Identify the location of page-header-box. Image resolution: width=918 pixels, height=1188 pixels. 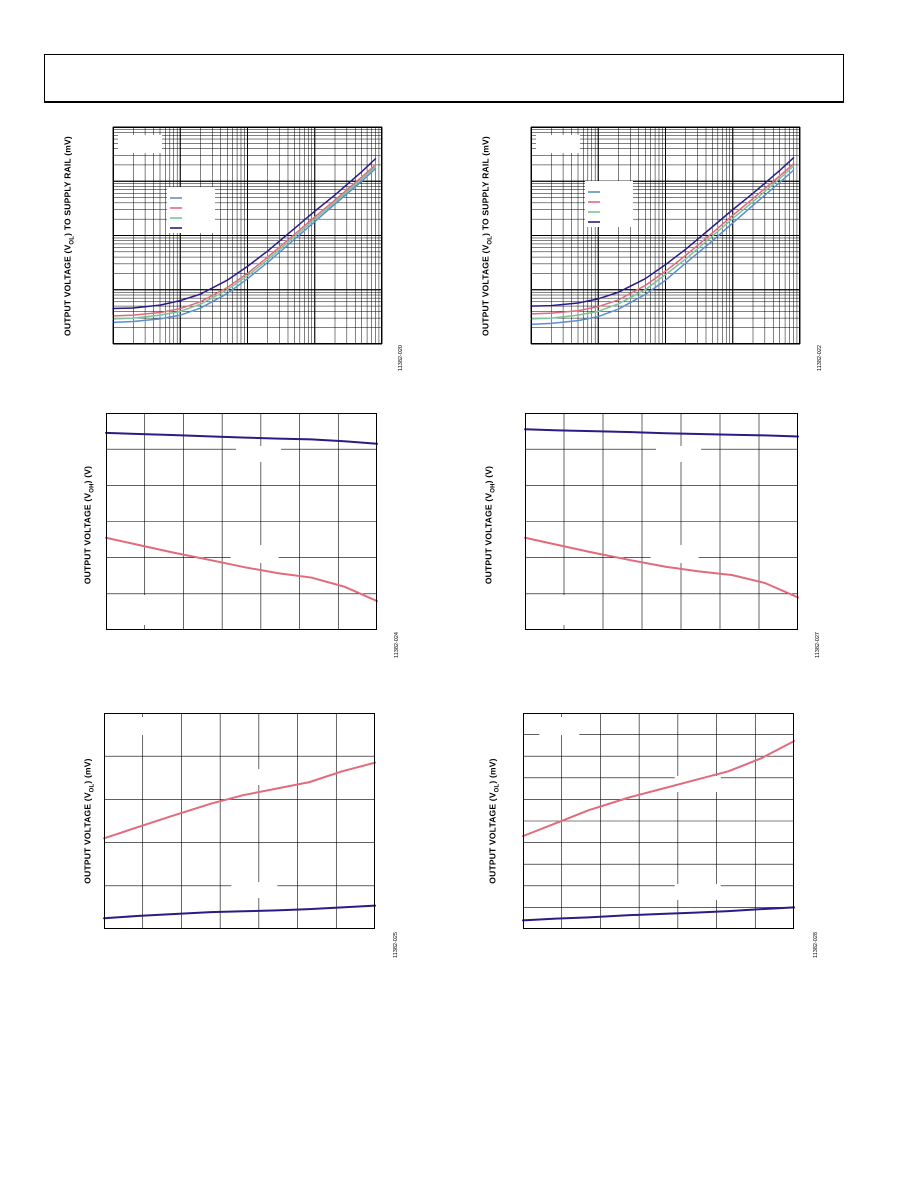
(444, 78).